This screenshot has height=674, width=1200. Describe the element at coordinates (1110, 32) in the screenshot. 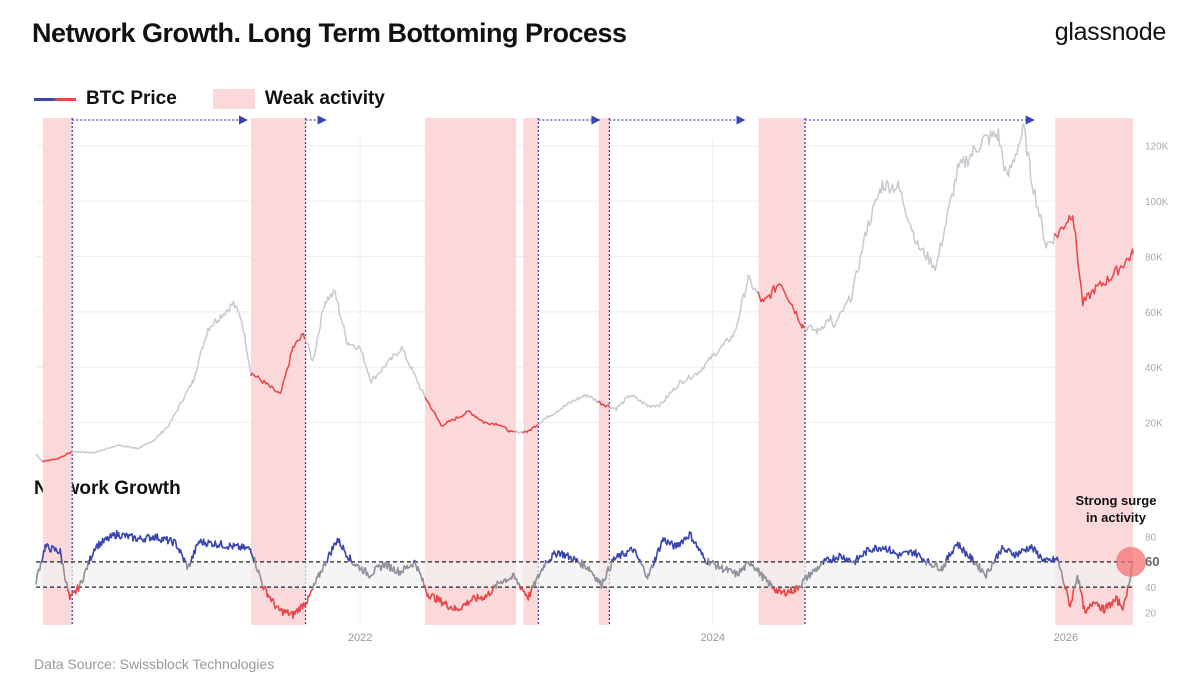

I see `brand-logo: glassnode` at that location.